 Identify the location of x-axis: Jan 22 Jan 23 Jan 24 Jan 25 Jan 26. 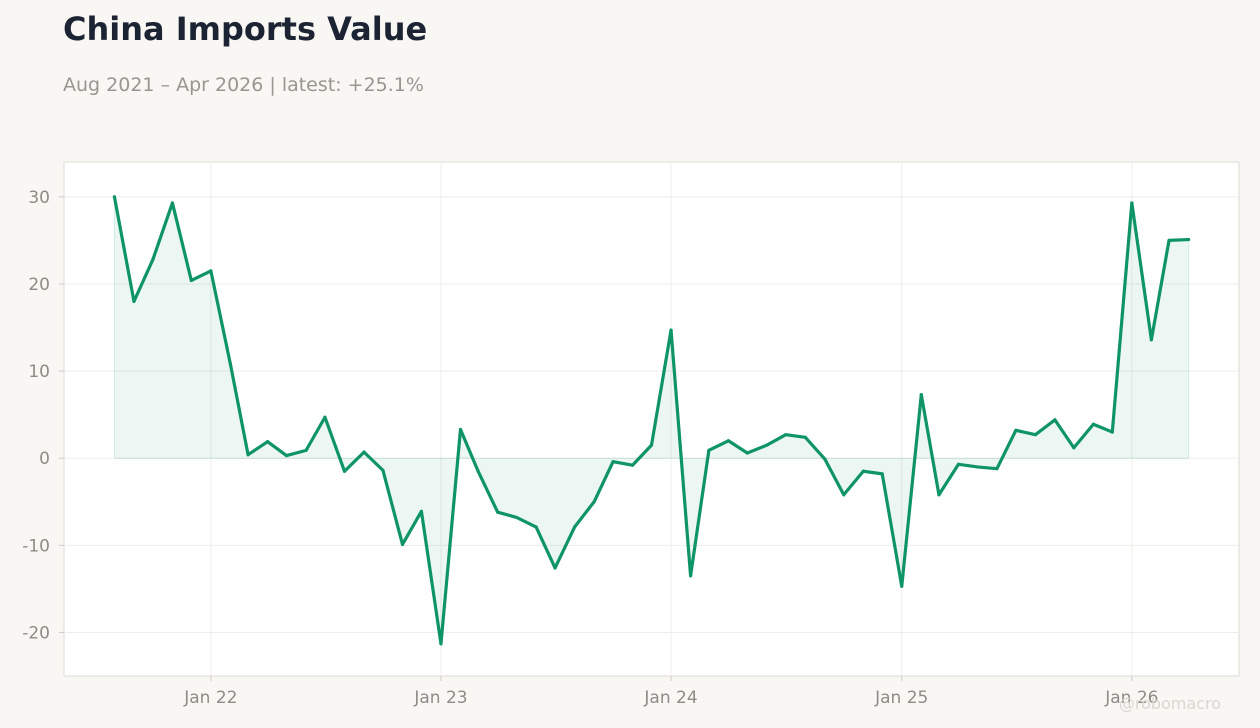
(670, 692).